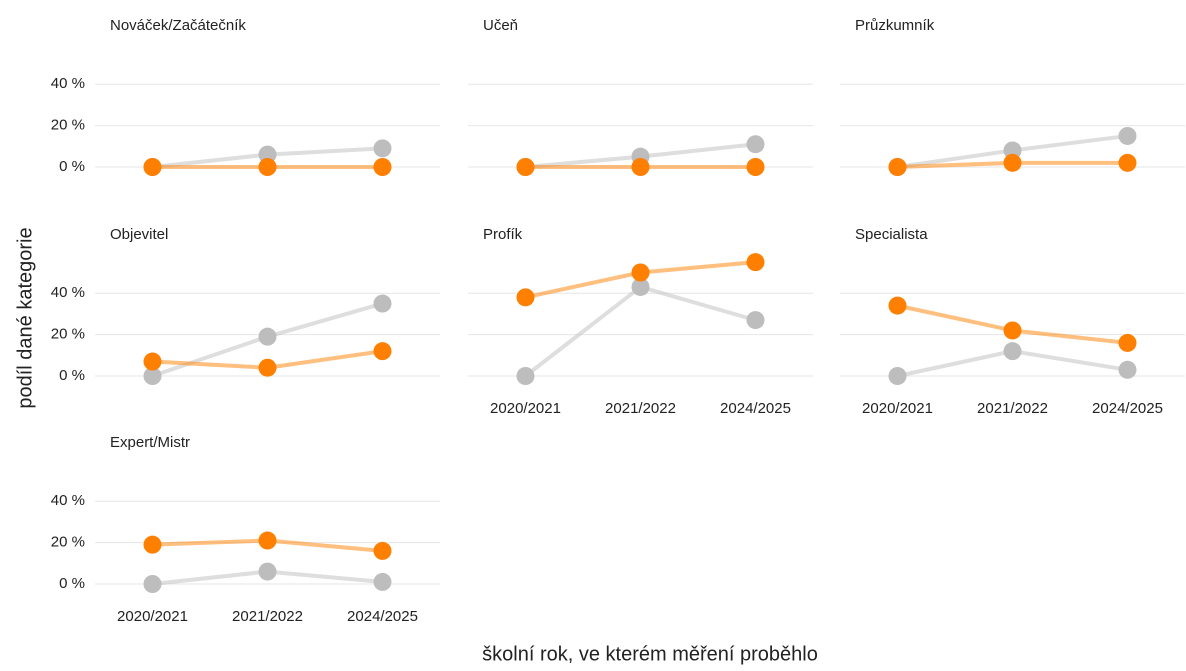 This screenshot has height=671, width=1186. I want to click on panel-title: Objevitel, so click(139, 234).